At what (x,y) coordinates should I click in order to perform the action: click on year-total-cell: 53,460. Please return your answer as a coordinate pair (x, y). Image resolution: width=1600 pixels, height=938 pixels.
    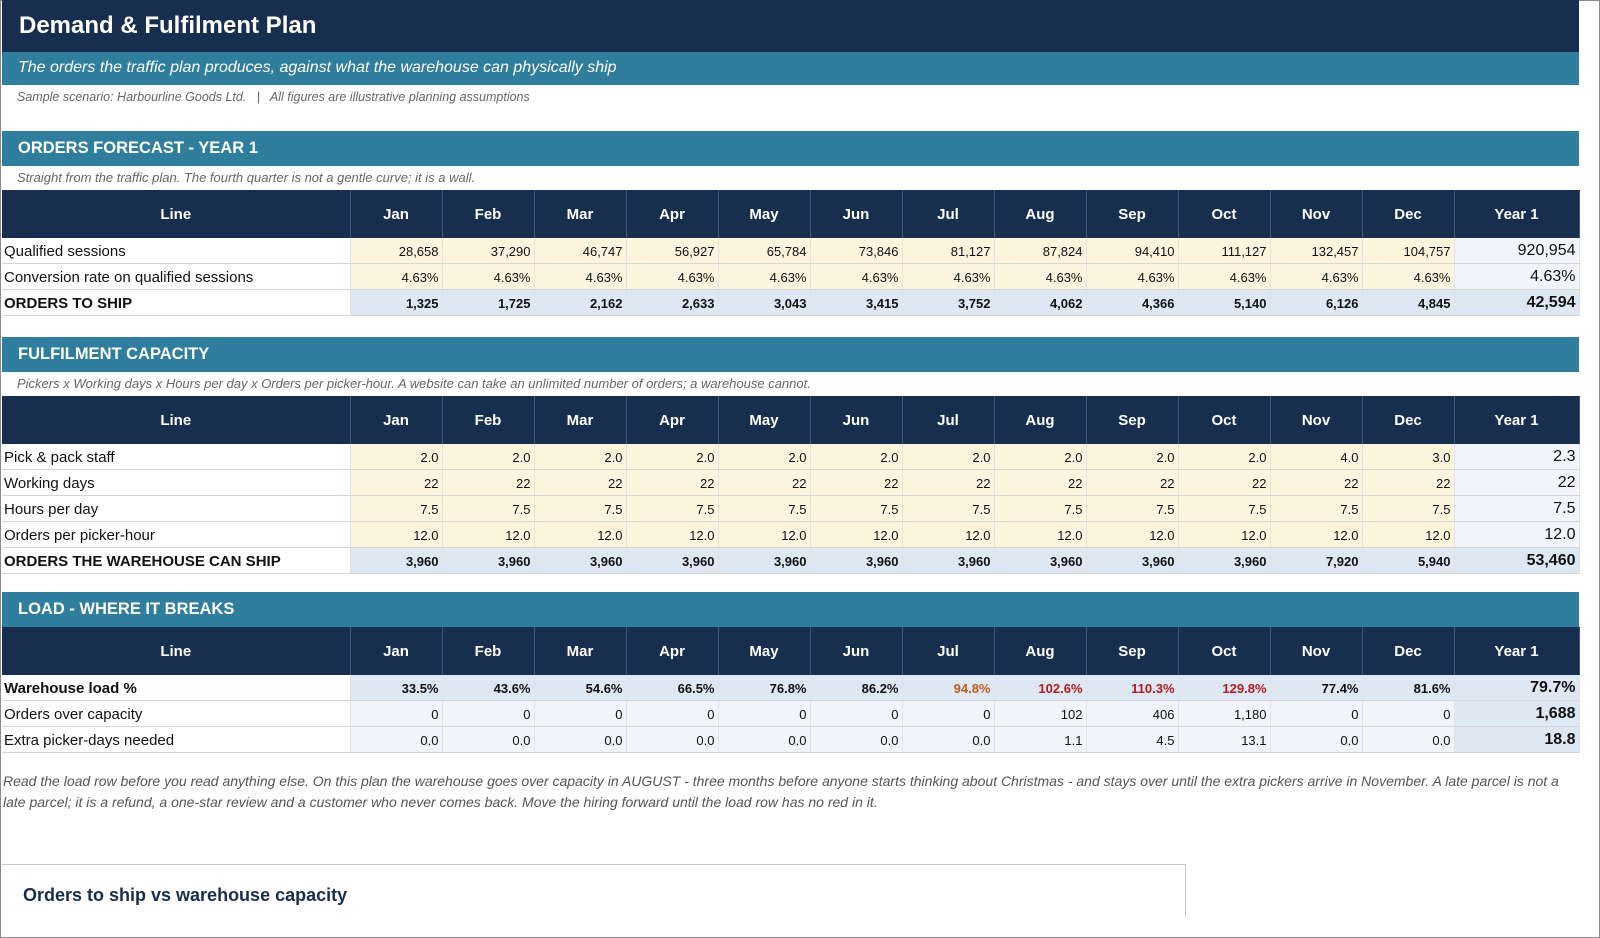
    Looking at the image, I should click on (1517, 560).